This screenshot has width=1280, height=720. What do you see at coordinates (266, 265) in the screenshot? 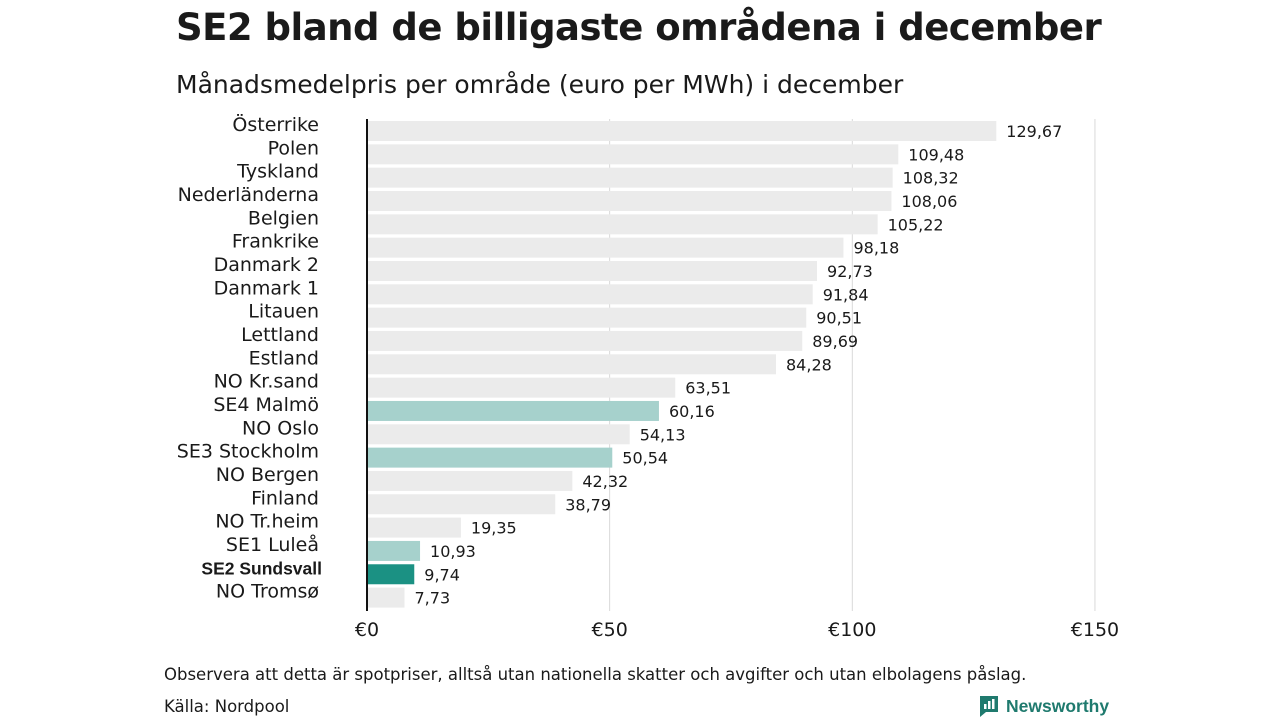
I see `category-label: Danmark 2` at bounding box center [266, 265].